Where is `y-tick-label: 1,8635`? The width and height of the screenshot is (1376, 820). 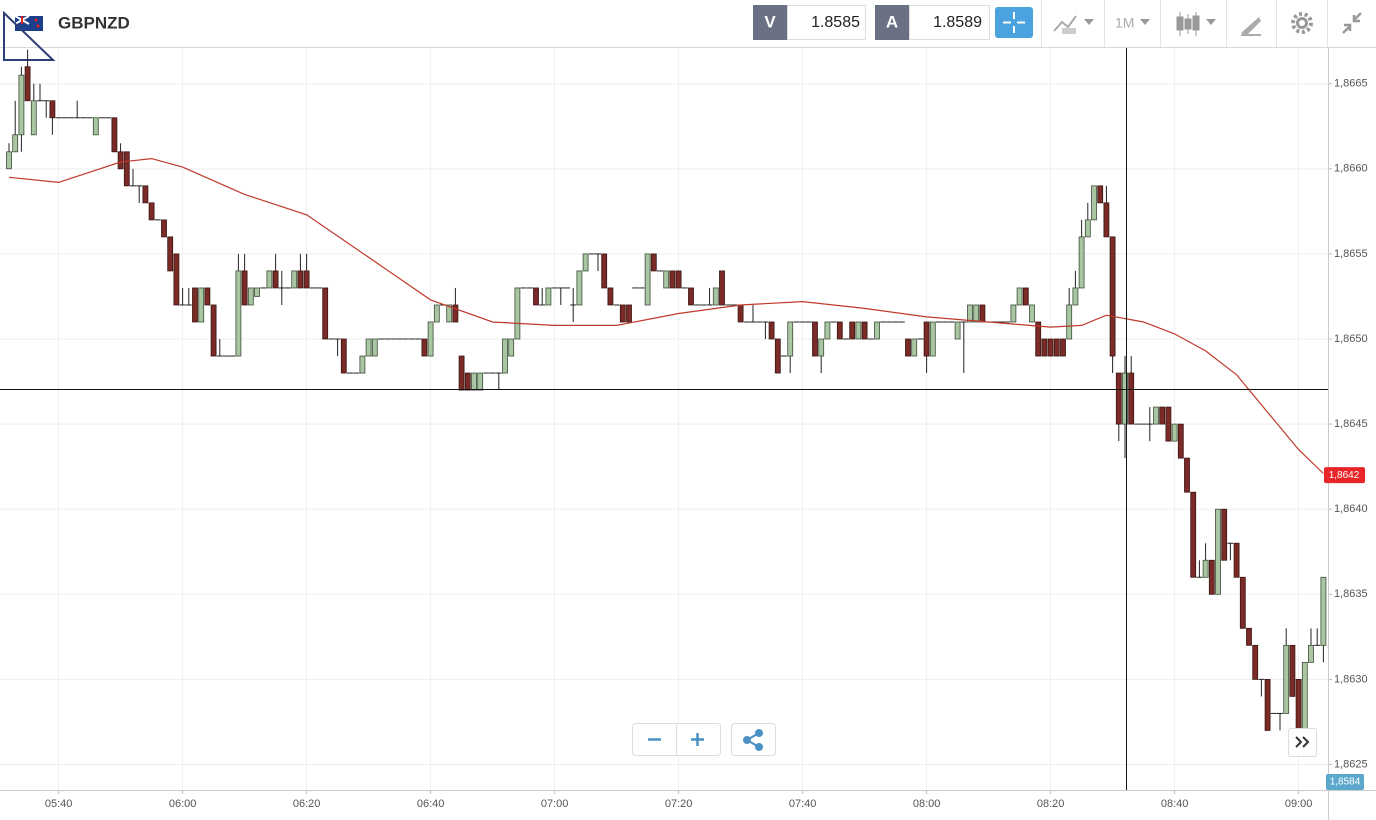
y-tick-label: 1,8635 is located at coordinates (1351, 594).